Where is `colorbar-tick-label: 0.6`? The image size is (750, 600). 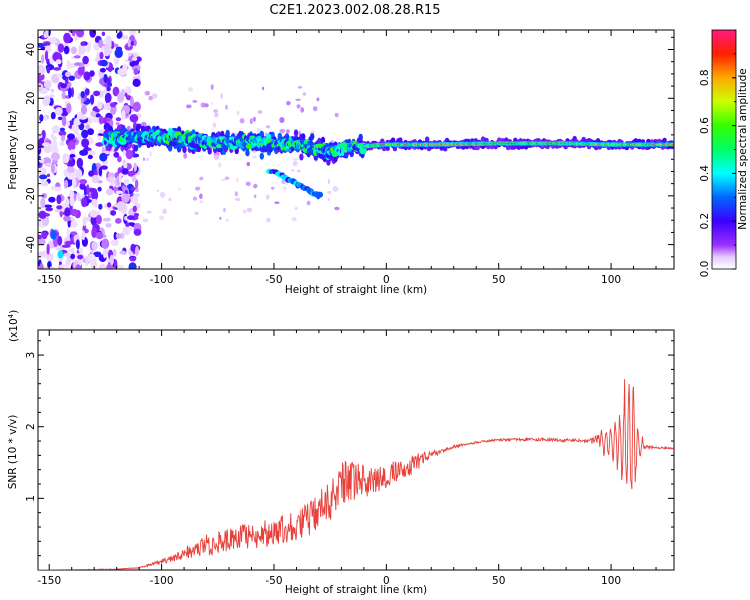 colorbar-tick-label: 0.6 is located at coordinates (705, 125).